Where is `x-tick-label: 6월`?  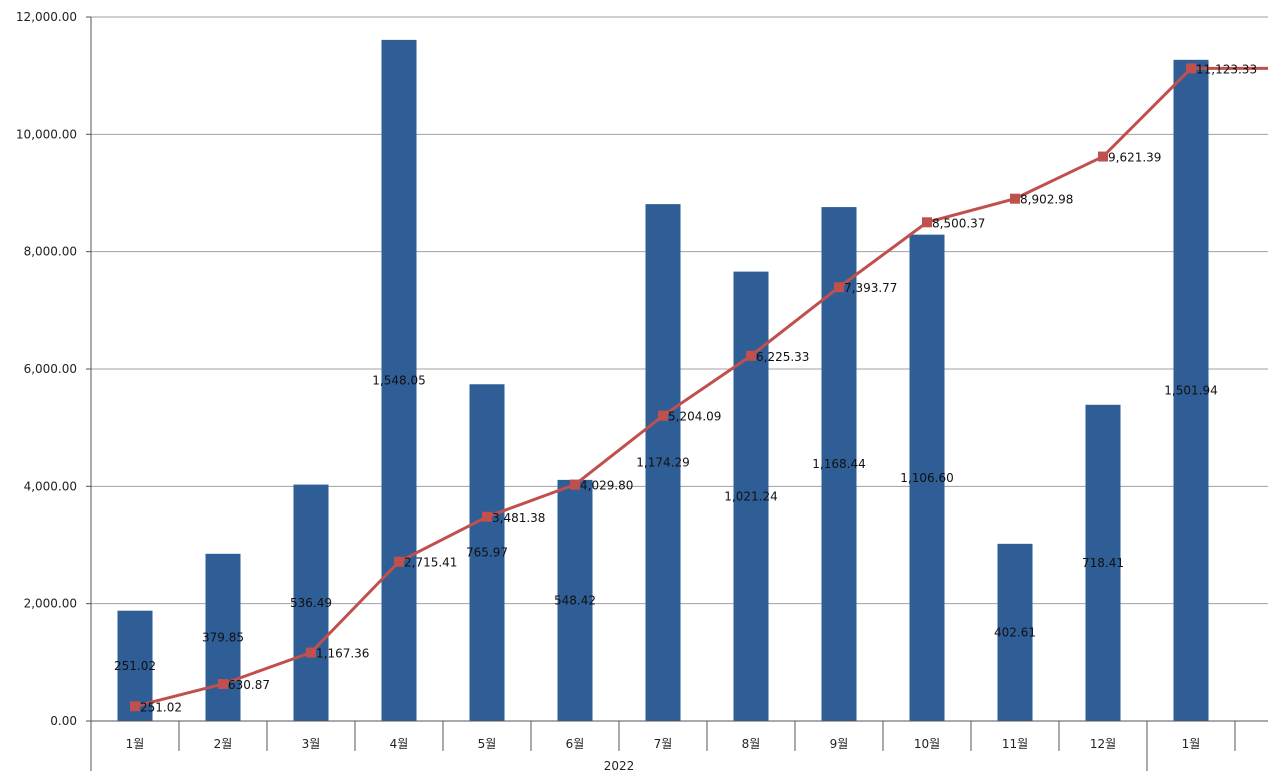 x-tick-label: 6월 is located at coordinates (575, 744).